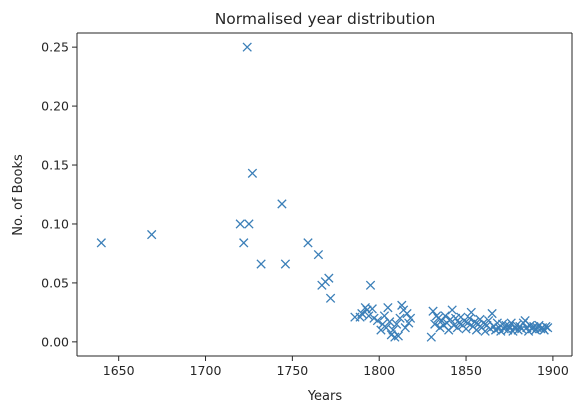 This screenshot has width=573, height=405. I want to click on x-tick-label: 1850, so click(466, 370).